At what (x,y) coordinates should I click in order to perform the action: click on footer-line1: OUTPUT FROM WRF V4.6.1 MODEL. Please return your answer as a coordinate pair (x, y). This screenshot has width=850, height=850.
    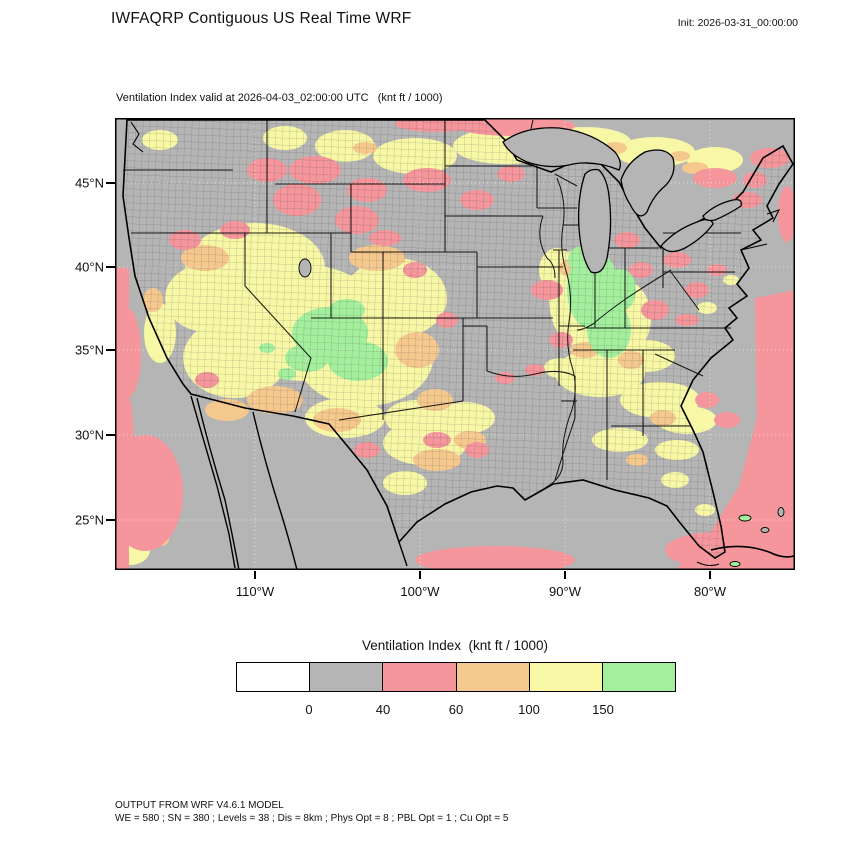
    Looking at the image, I should click on (199, 805).